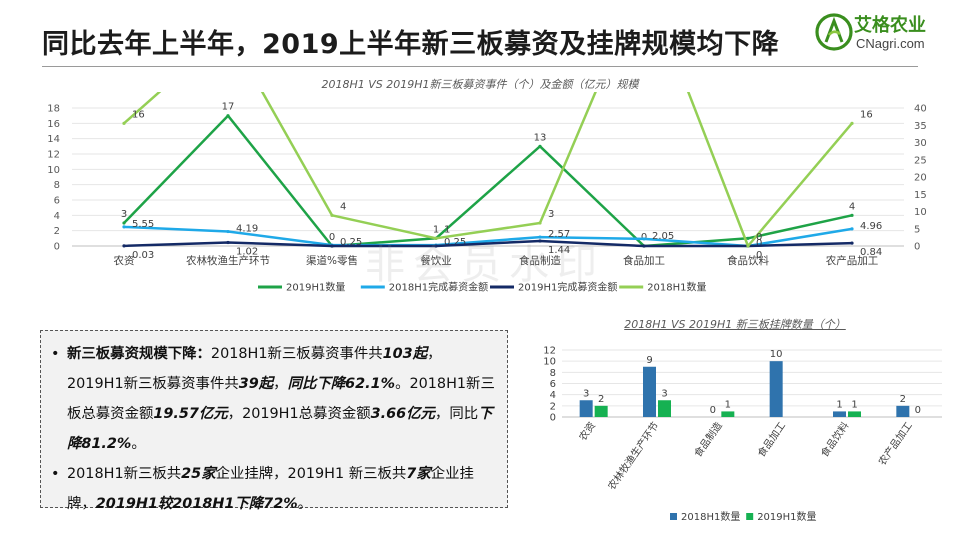 This screenshot has height=540, width=960. Describe the element at coordinates (143, 255) in the screenshot. I see `data-label: 0.03` at that location.